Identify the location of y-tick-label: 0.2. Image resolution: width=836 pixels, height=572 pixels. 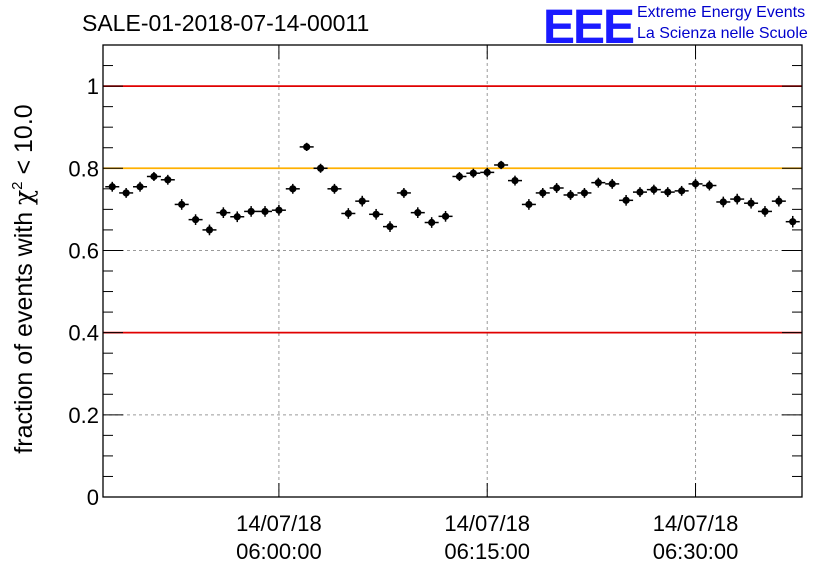
(83, 415).